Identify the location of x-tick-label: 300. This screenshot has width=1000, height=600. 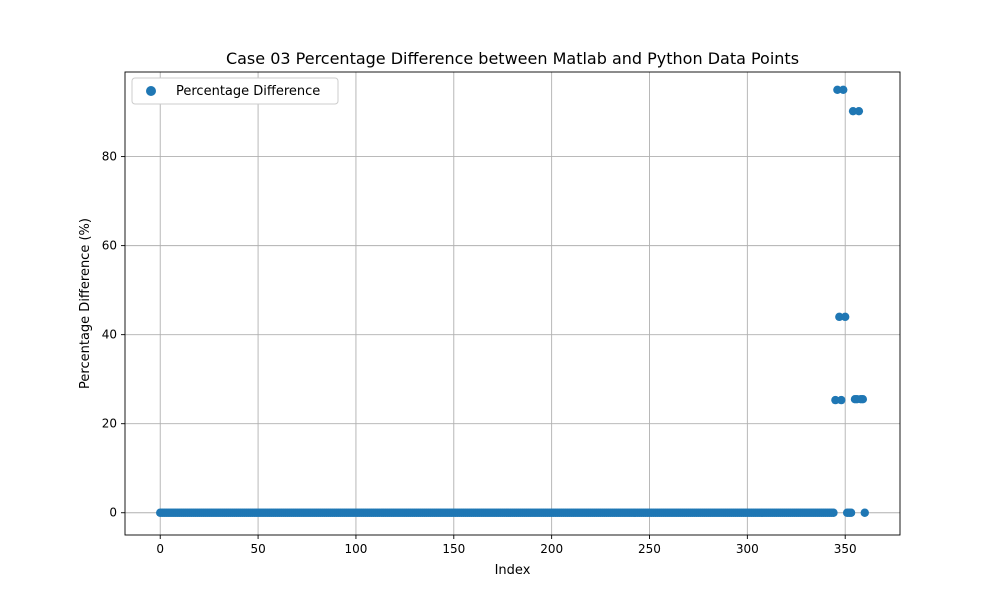
(747, 549).